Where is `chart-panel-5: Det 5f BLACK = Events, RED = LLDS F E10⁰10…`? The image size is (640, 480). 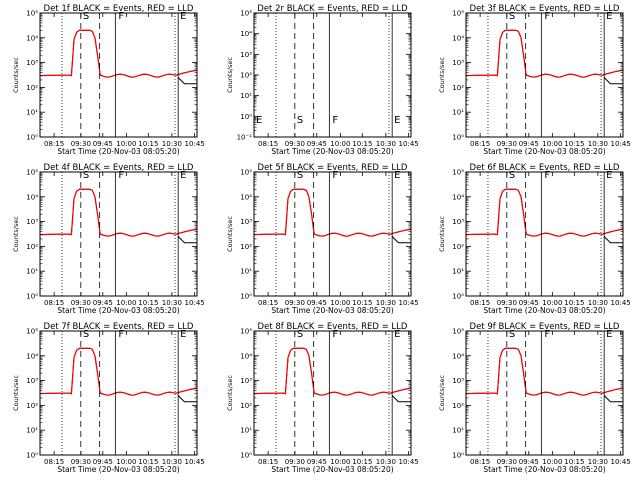
chart-panel-5: Det 5f BLACK = Events, RED = LLDS F E10⁰10… is located at coordinates (322, 239).